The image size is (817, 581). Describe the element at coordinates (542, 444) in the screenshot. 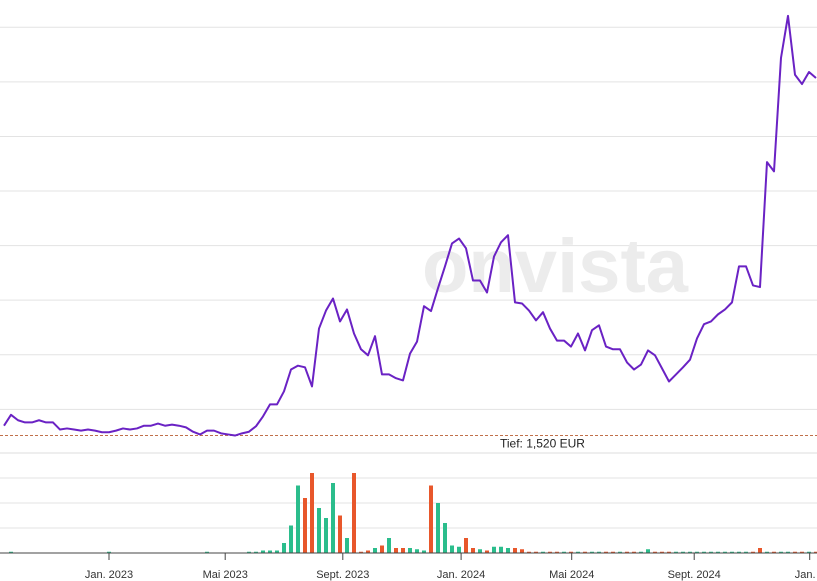

I see `low-label: Tief: 1,520 EUR` at that location.